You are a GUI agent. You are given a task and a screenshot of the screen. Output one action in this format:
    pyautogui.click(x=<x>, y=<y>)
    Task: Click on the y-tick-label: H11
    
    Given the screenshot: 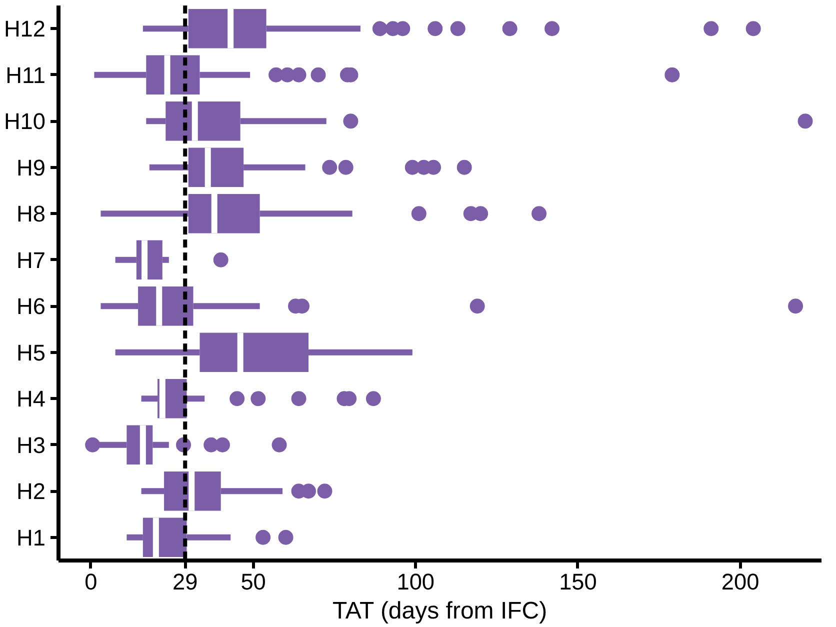 What is the action you would take?
    pyautogui.click(x=26, y=75)
    